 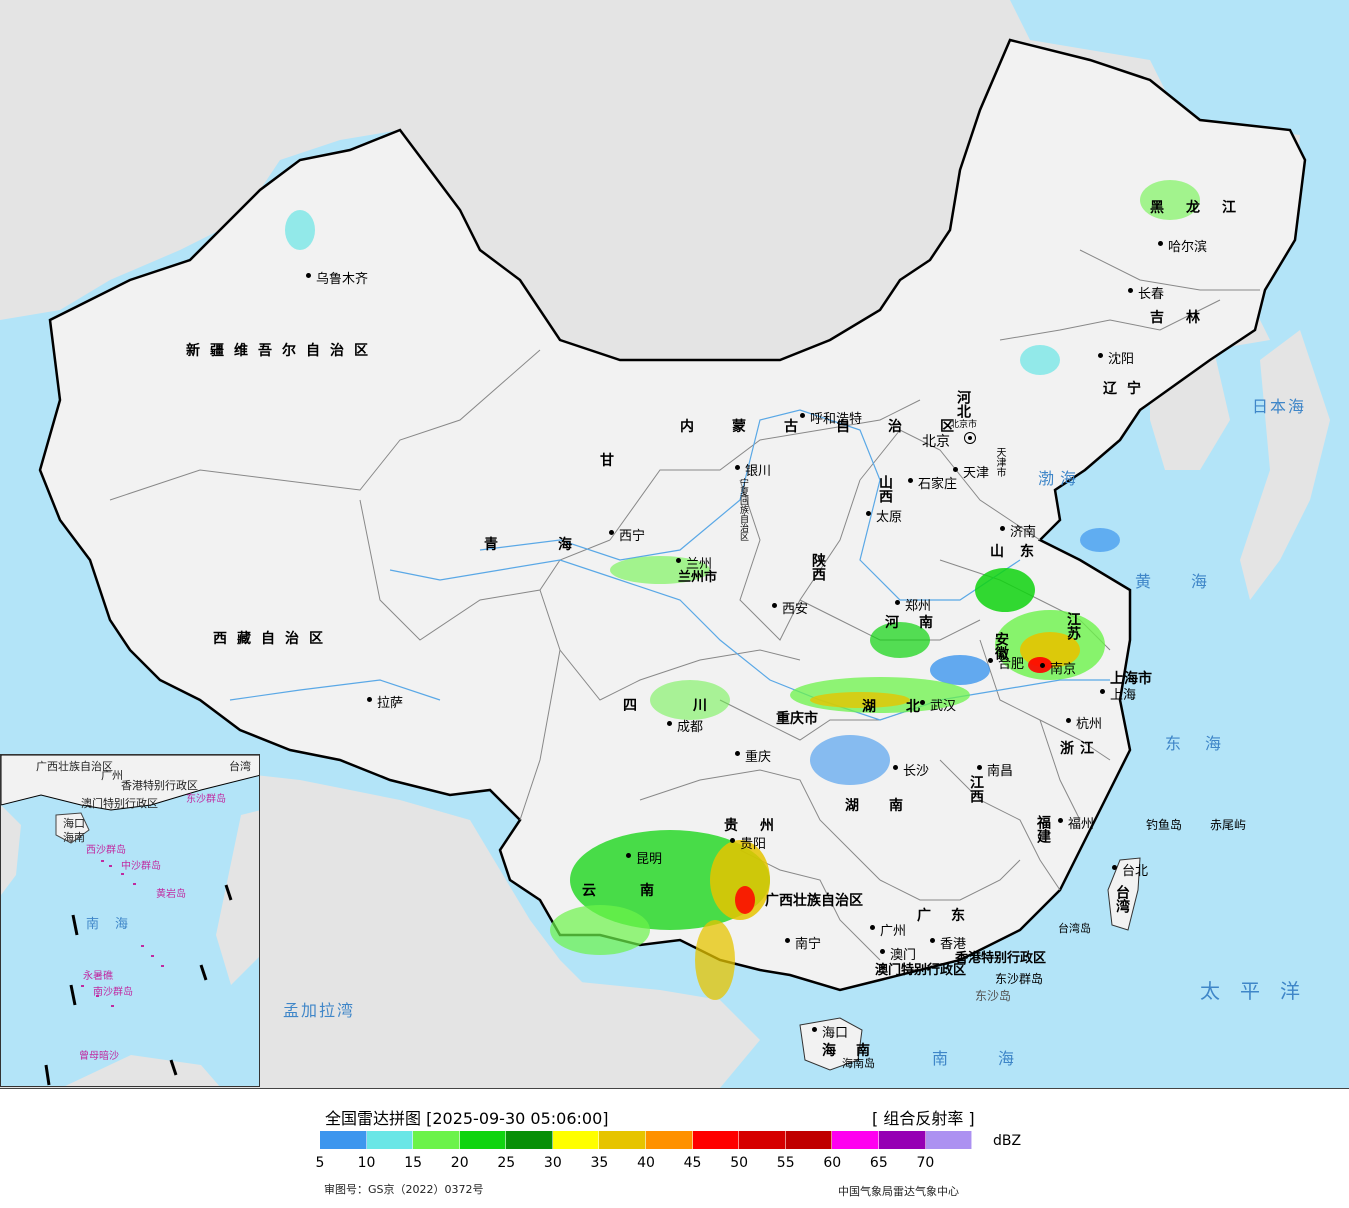 What do you see at coordinates (976, 789) in the screenshot?
I see `province-jiangxi: 江西` at bounding box center [976, 789].